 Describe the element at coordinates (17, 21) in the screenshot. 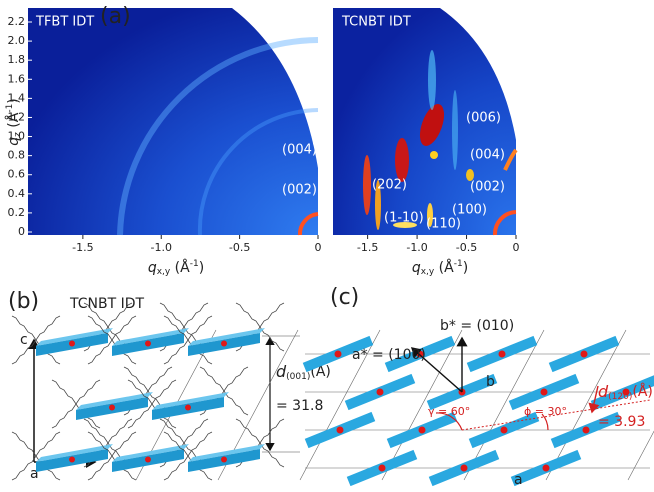

I see `y-tick-label: 2.2` at that location.